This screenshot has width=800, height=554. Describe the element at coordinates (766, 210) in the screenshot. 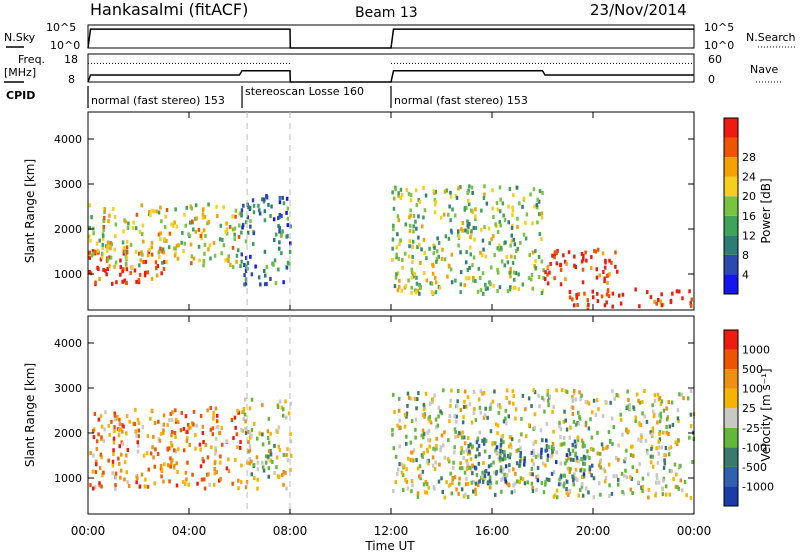

I see `power-colorbar-label: Power [dB]` at that location.